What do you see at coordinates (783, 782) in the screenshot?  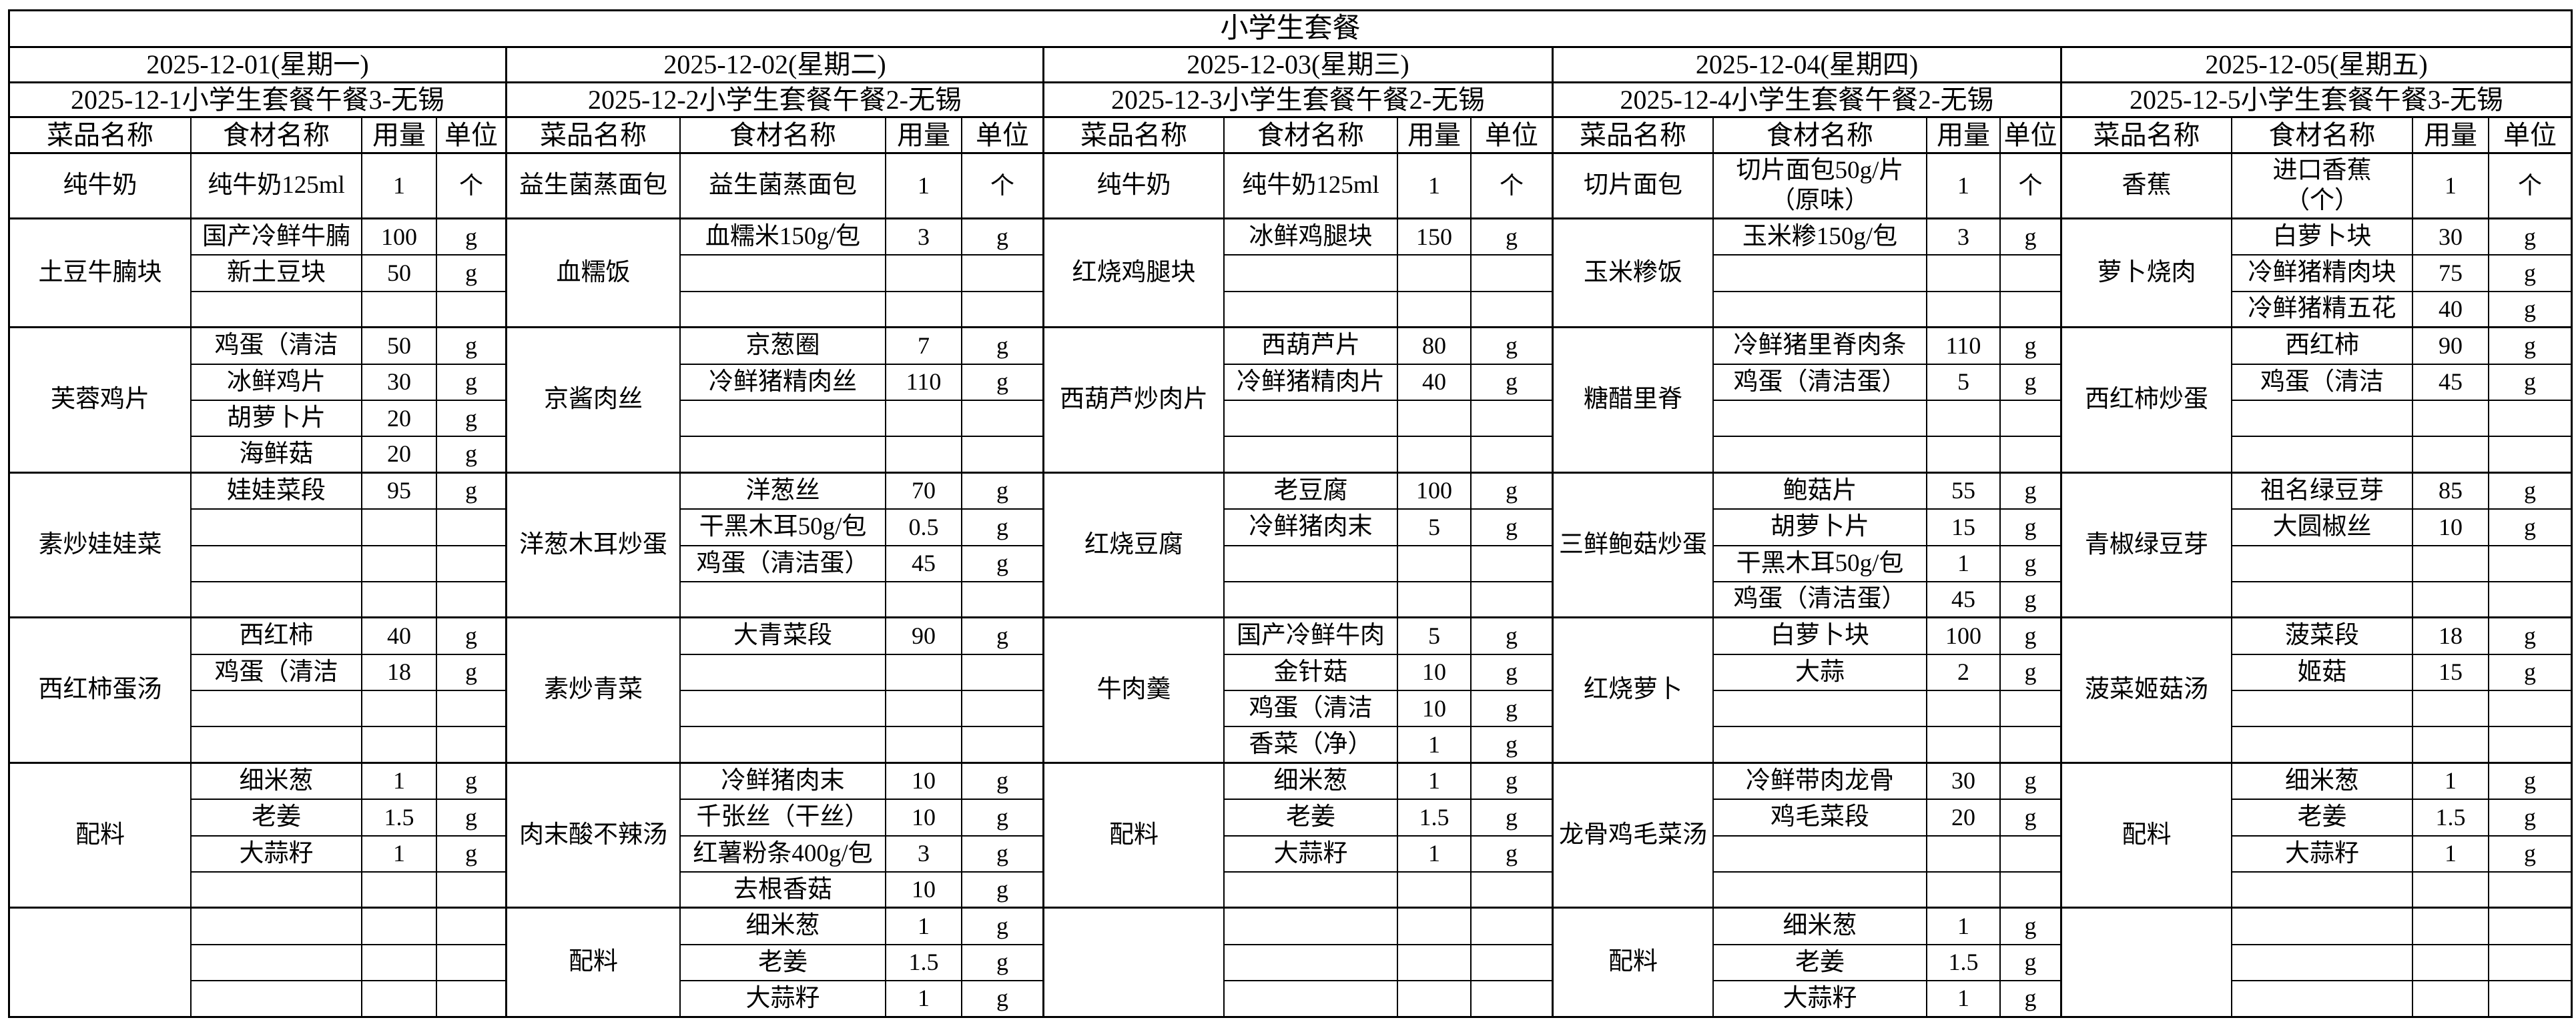 I see `ingredient-cell: 冷鲜猪肉末` at bounding box center [783, 782].